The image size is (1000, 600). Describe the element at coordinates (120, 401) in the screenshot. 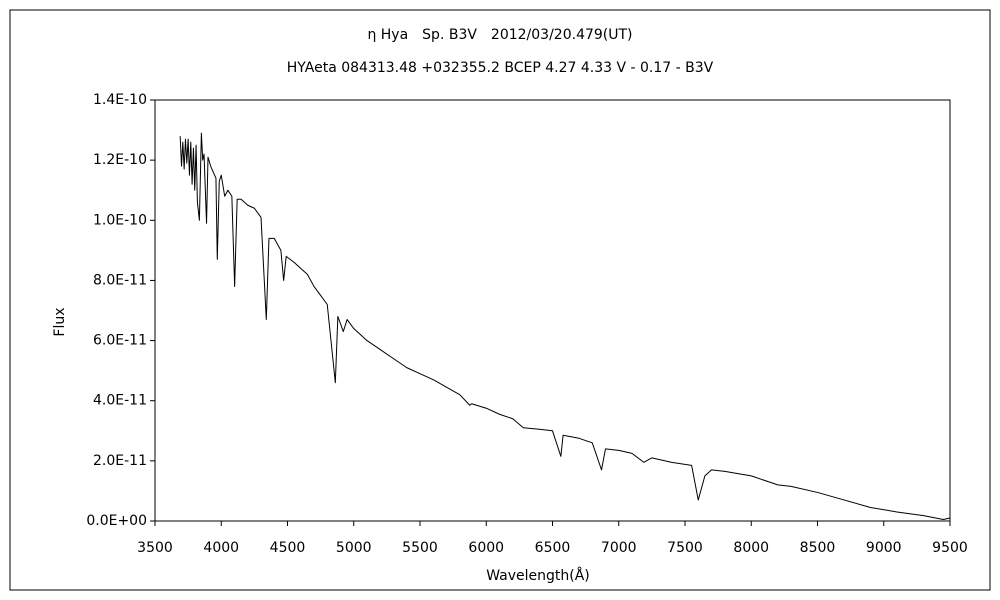

I see `y-tick-label: 4.0E-11` at that location.